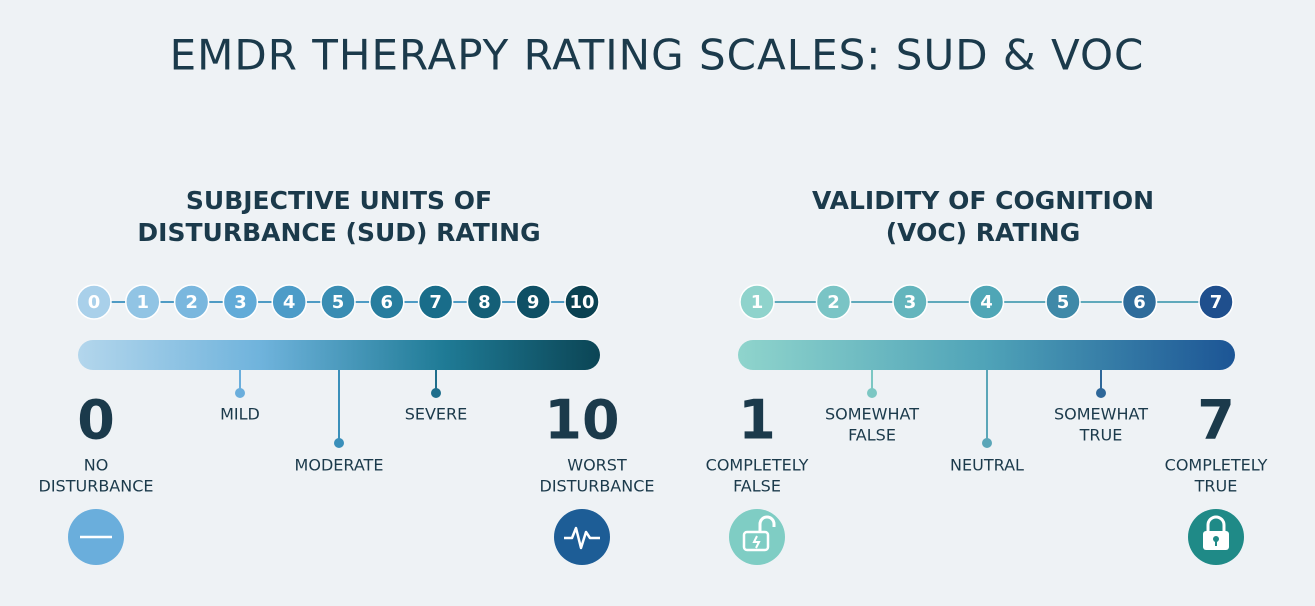 Image resolution: width=1315 pixels, height=606 pixels. I want to click on low-label: NO, so click(96, 465).